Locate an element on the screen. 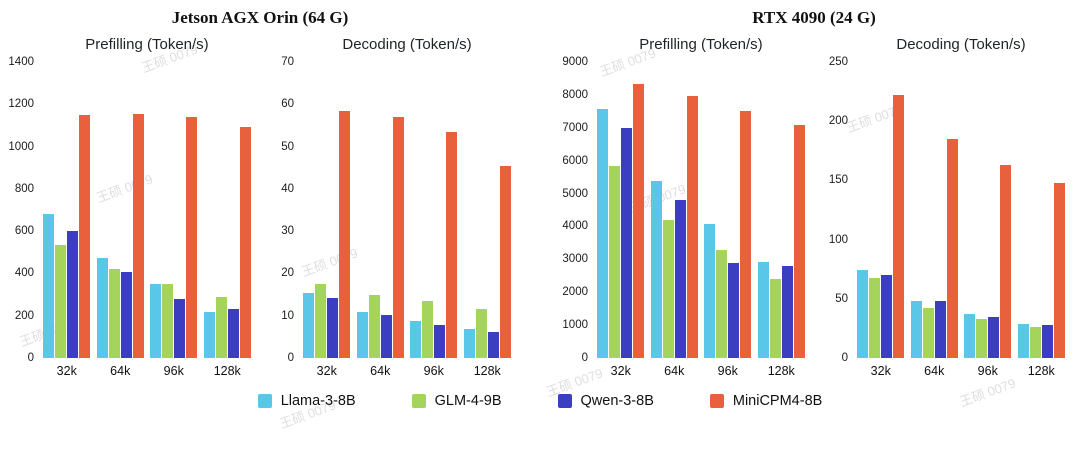 The width and height of the screenshot is (1080, 451). legend-item-GLM-4-9B: GLM-4-9B is located at coordinates (456, 401).